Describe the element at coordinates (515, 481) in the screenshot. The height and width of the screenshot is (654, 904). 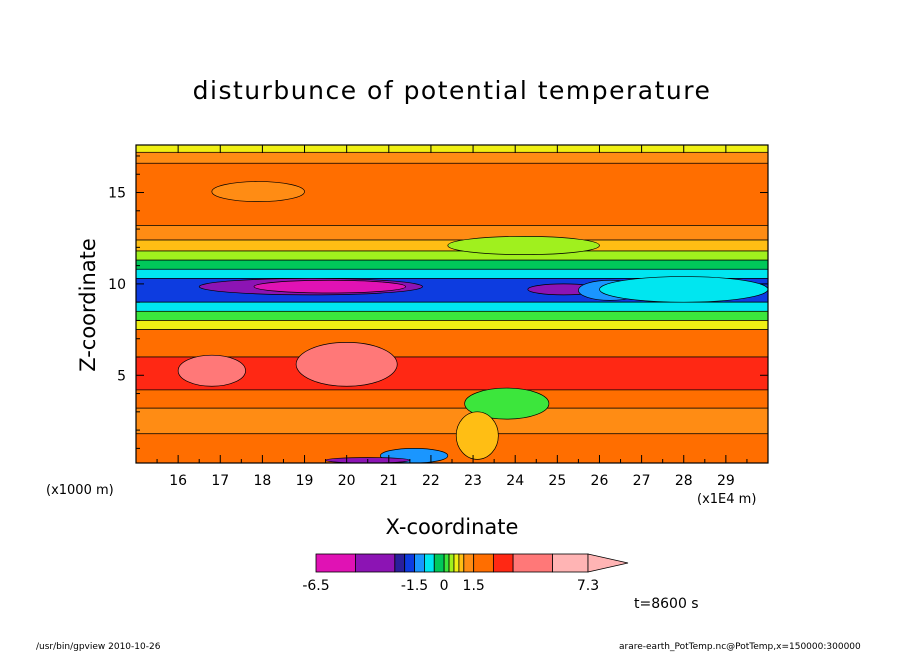
I see `x-tick-label-8: 24` at that location.